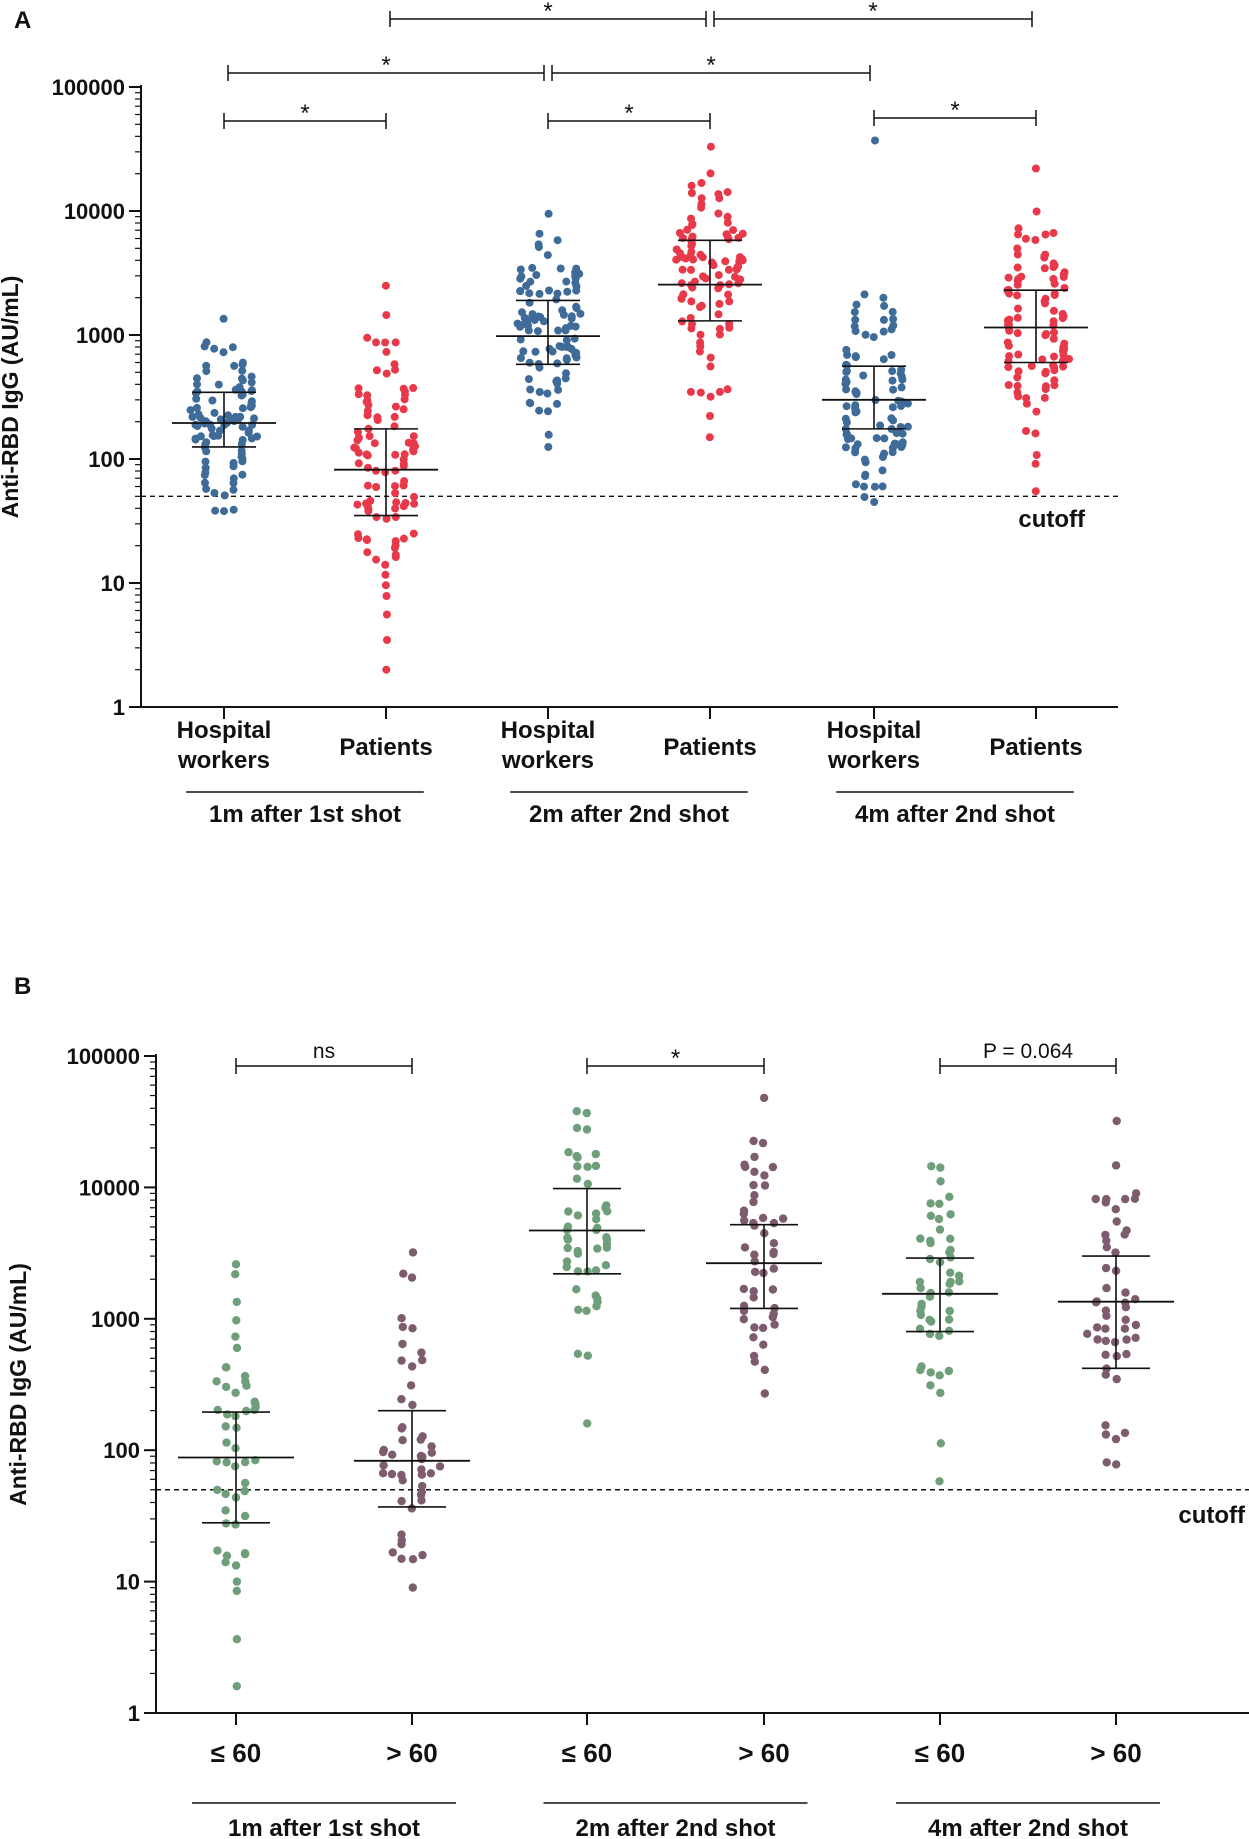 Image resolution: width=1249 pixels, height=1839 pixels. Describe the element at coordinates (11, 397) in the screenshot. I see `y-axis-label: Anti-RBD IgG (AU/mL)` at that location.